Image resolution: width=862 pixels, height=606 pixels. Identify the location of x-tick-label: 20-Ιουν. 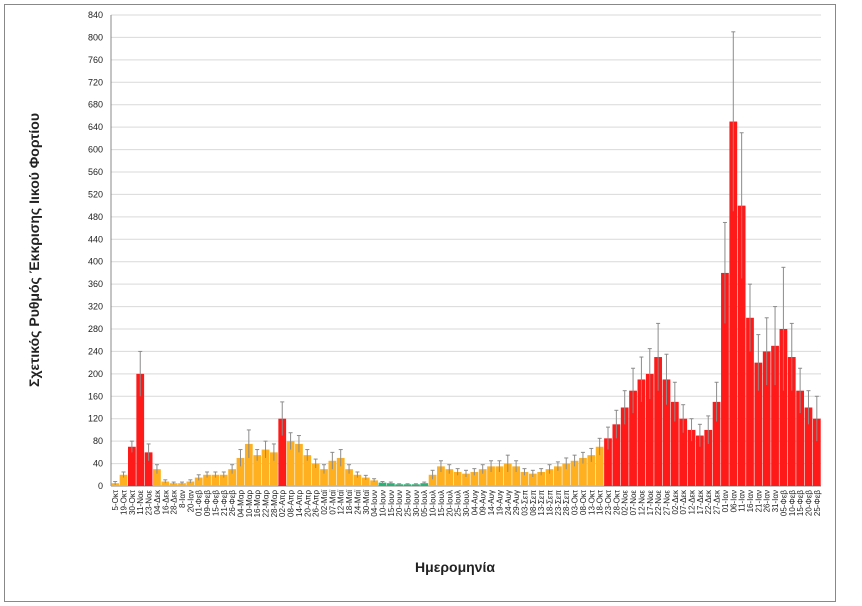
(399, 503).